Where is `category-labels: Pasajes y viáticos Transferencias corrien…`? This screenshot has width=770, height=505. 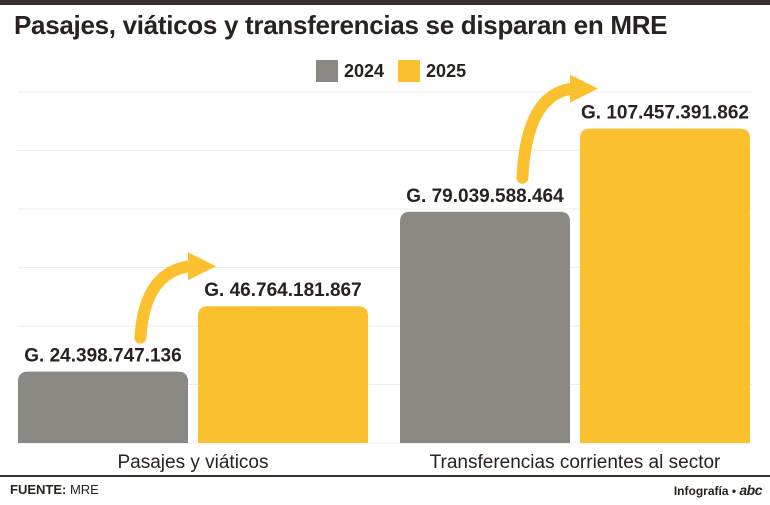 category-labels: Pasajes y viáticos Transferencias corrien… is located at coordinates (419, 462).